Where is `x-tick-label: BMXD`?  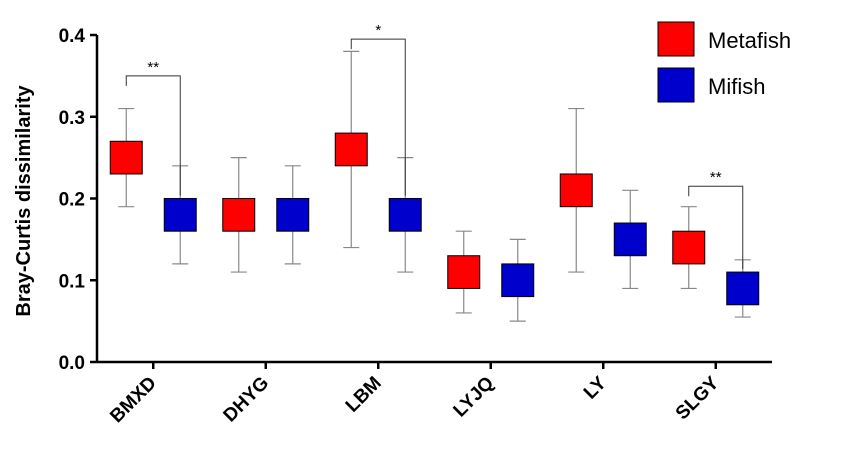
x-tick-label: BMXD is located at coordinates (133, 400).